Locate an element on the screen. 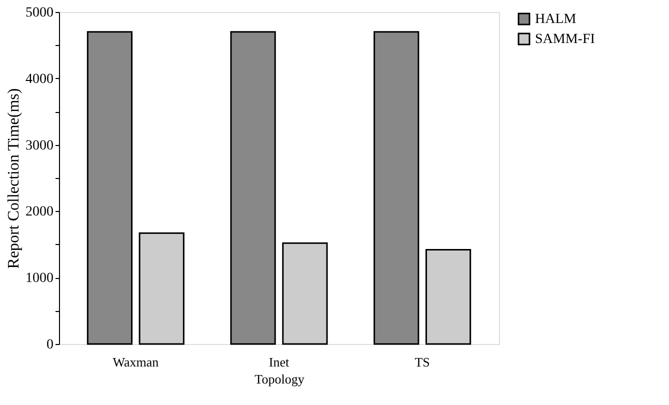 Image resolution: width=669 pixels, height=405 pixels. legend-label: HALM is located at coordinates (556, 19).